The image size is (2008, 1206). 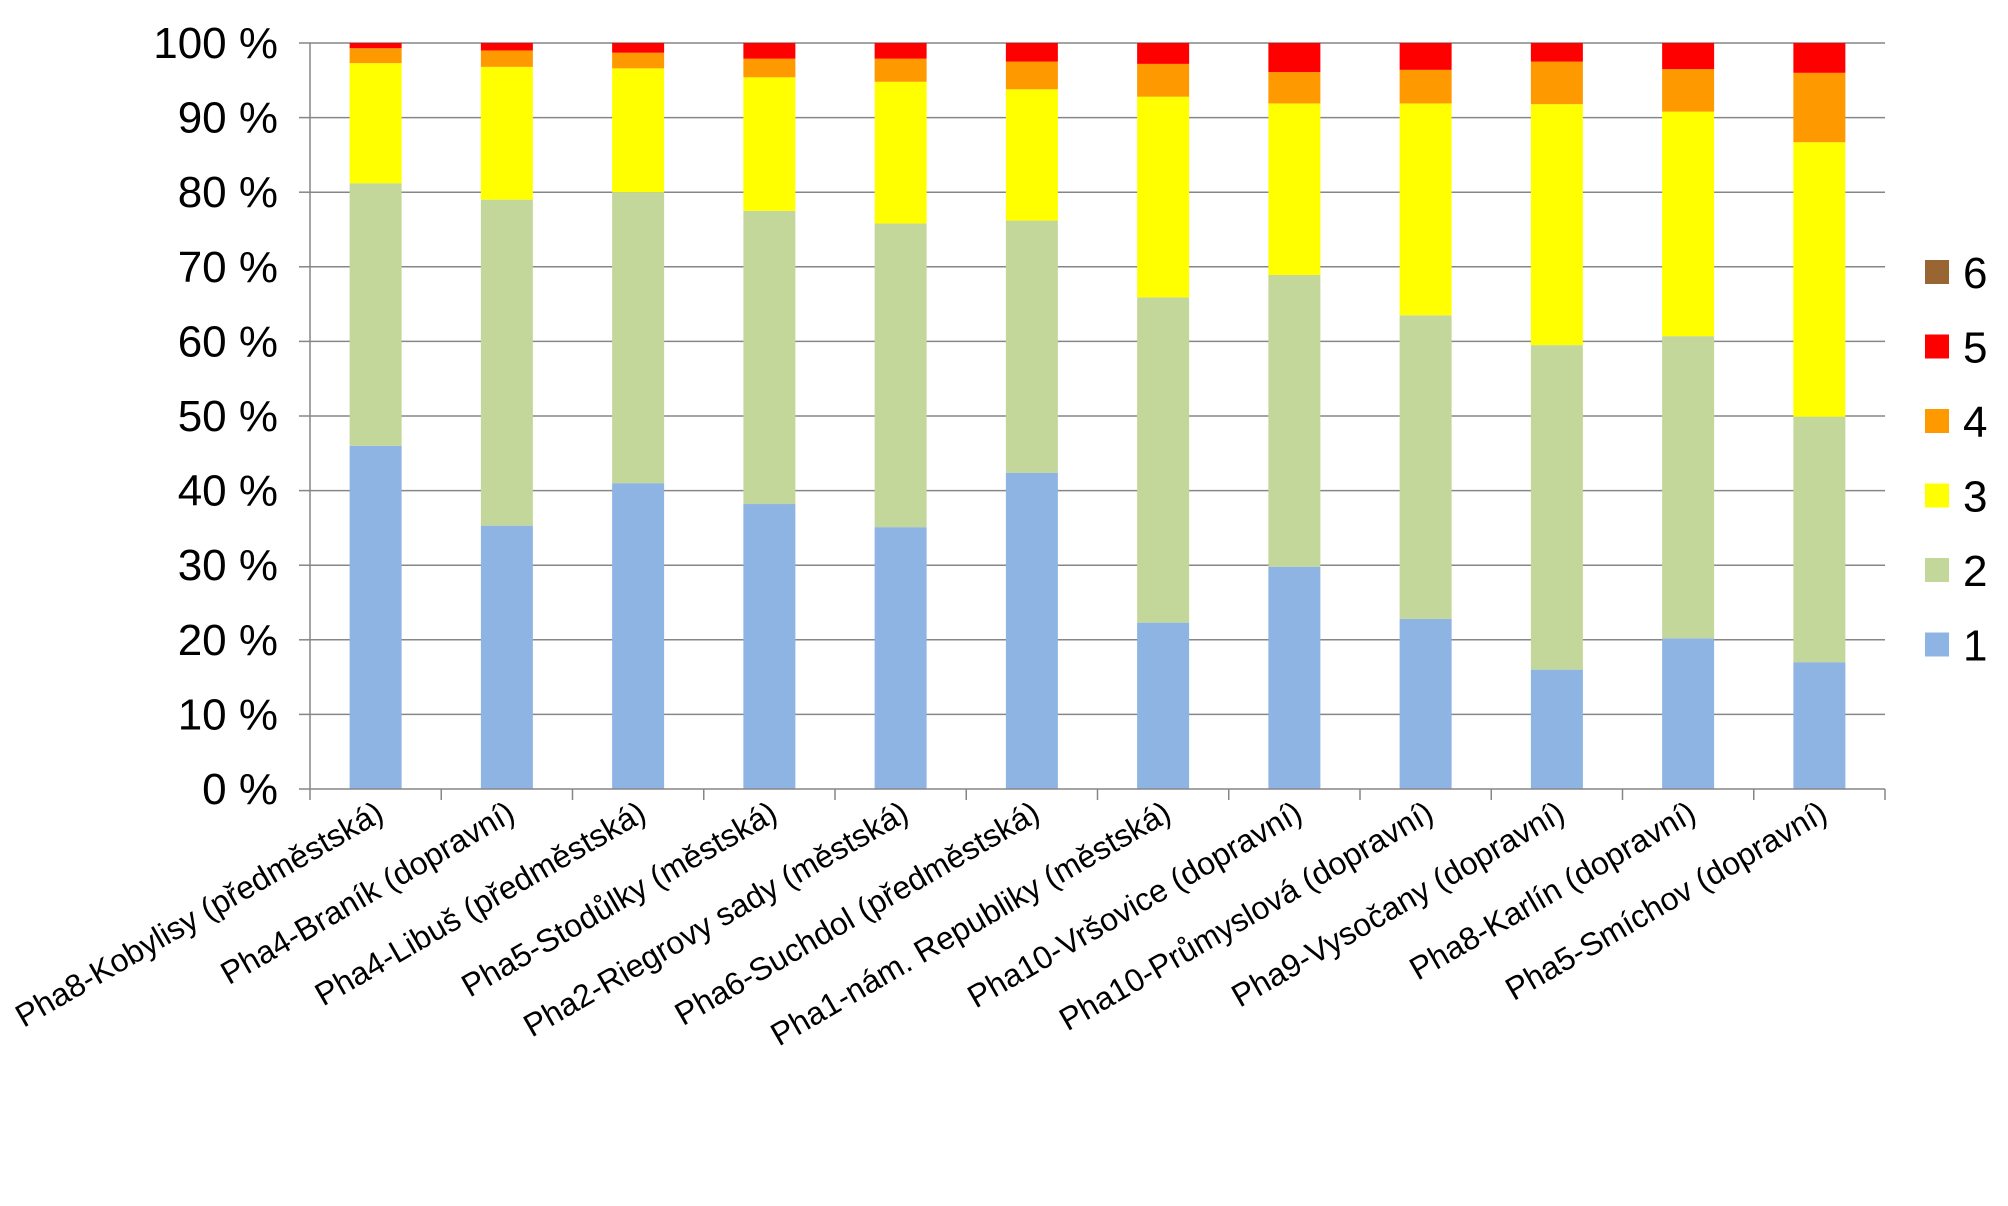 I want to click on legend-label-series-6: 6, so click(x=1975, y=273).